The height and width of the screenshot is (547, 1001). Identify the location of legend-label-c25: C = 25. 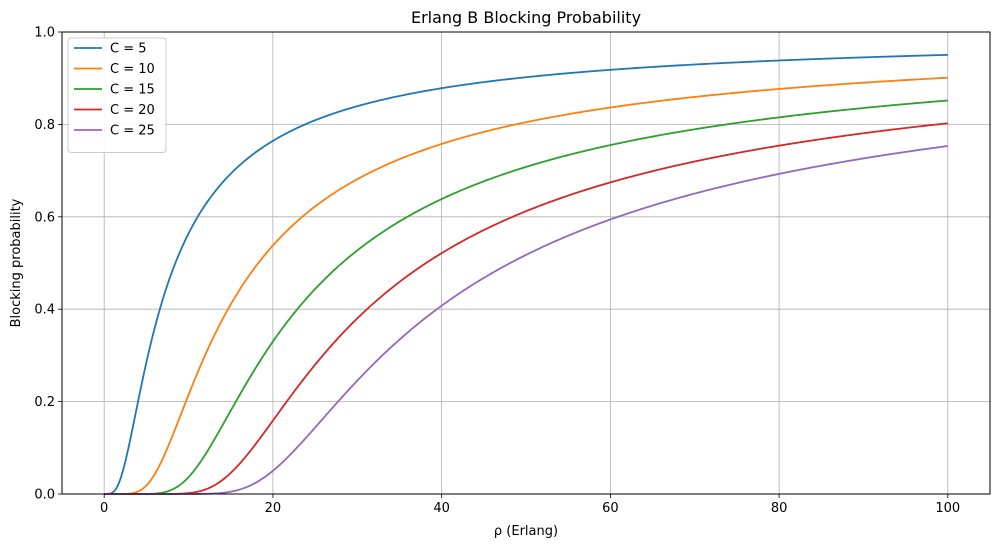
(132, 131).